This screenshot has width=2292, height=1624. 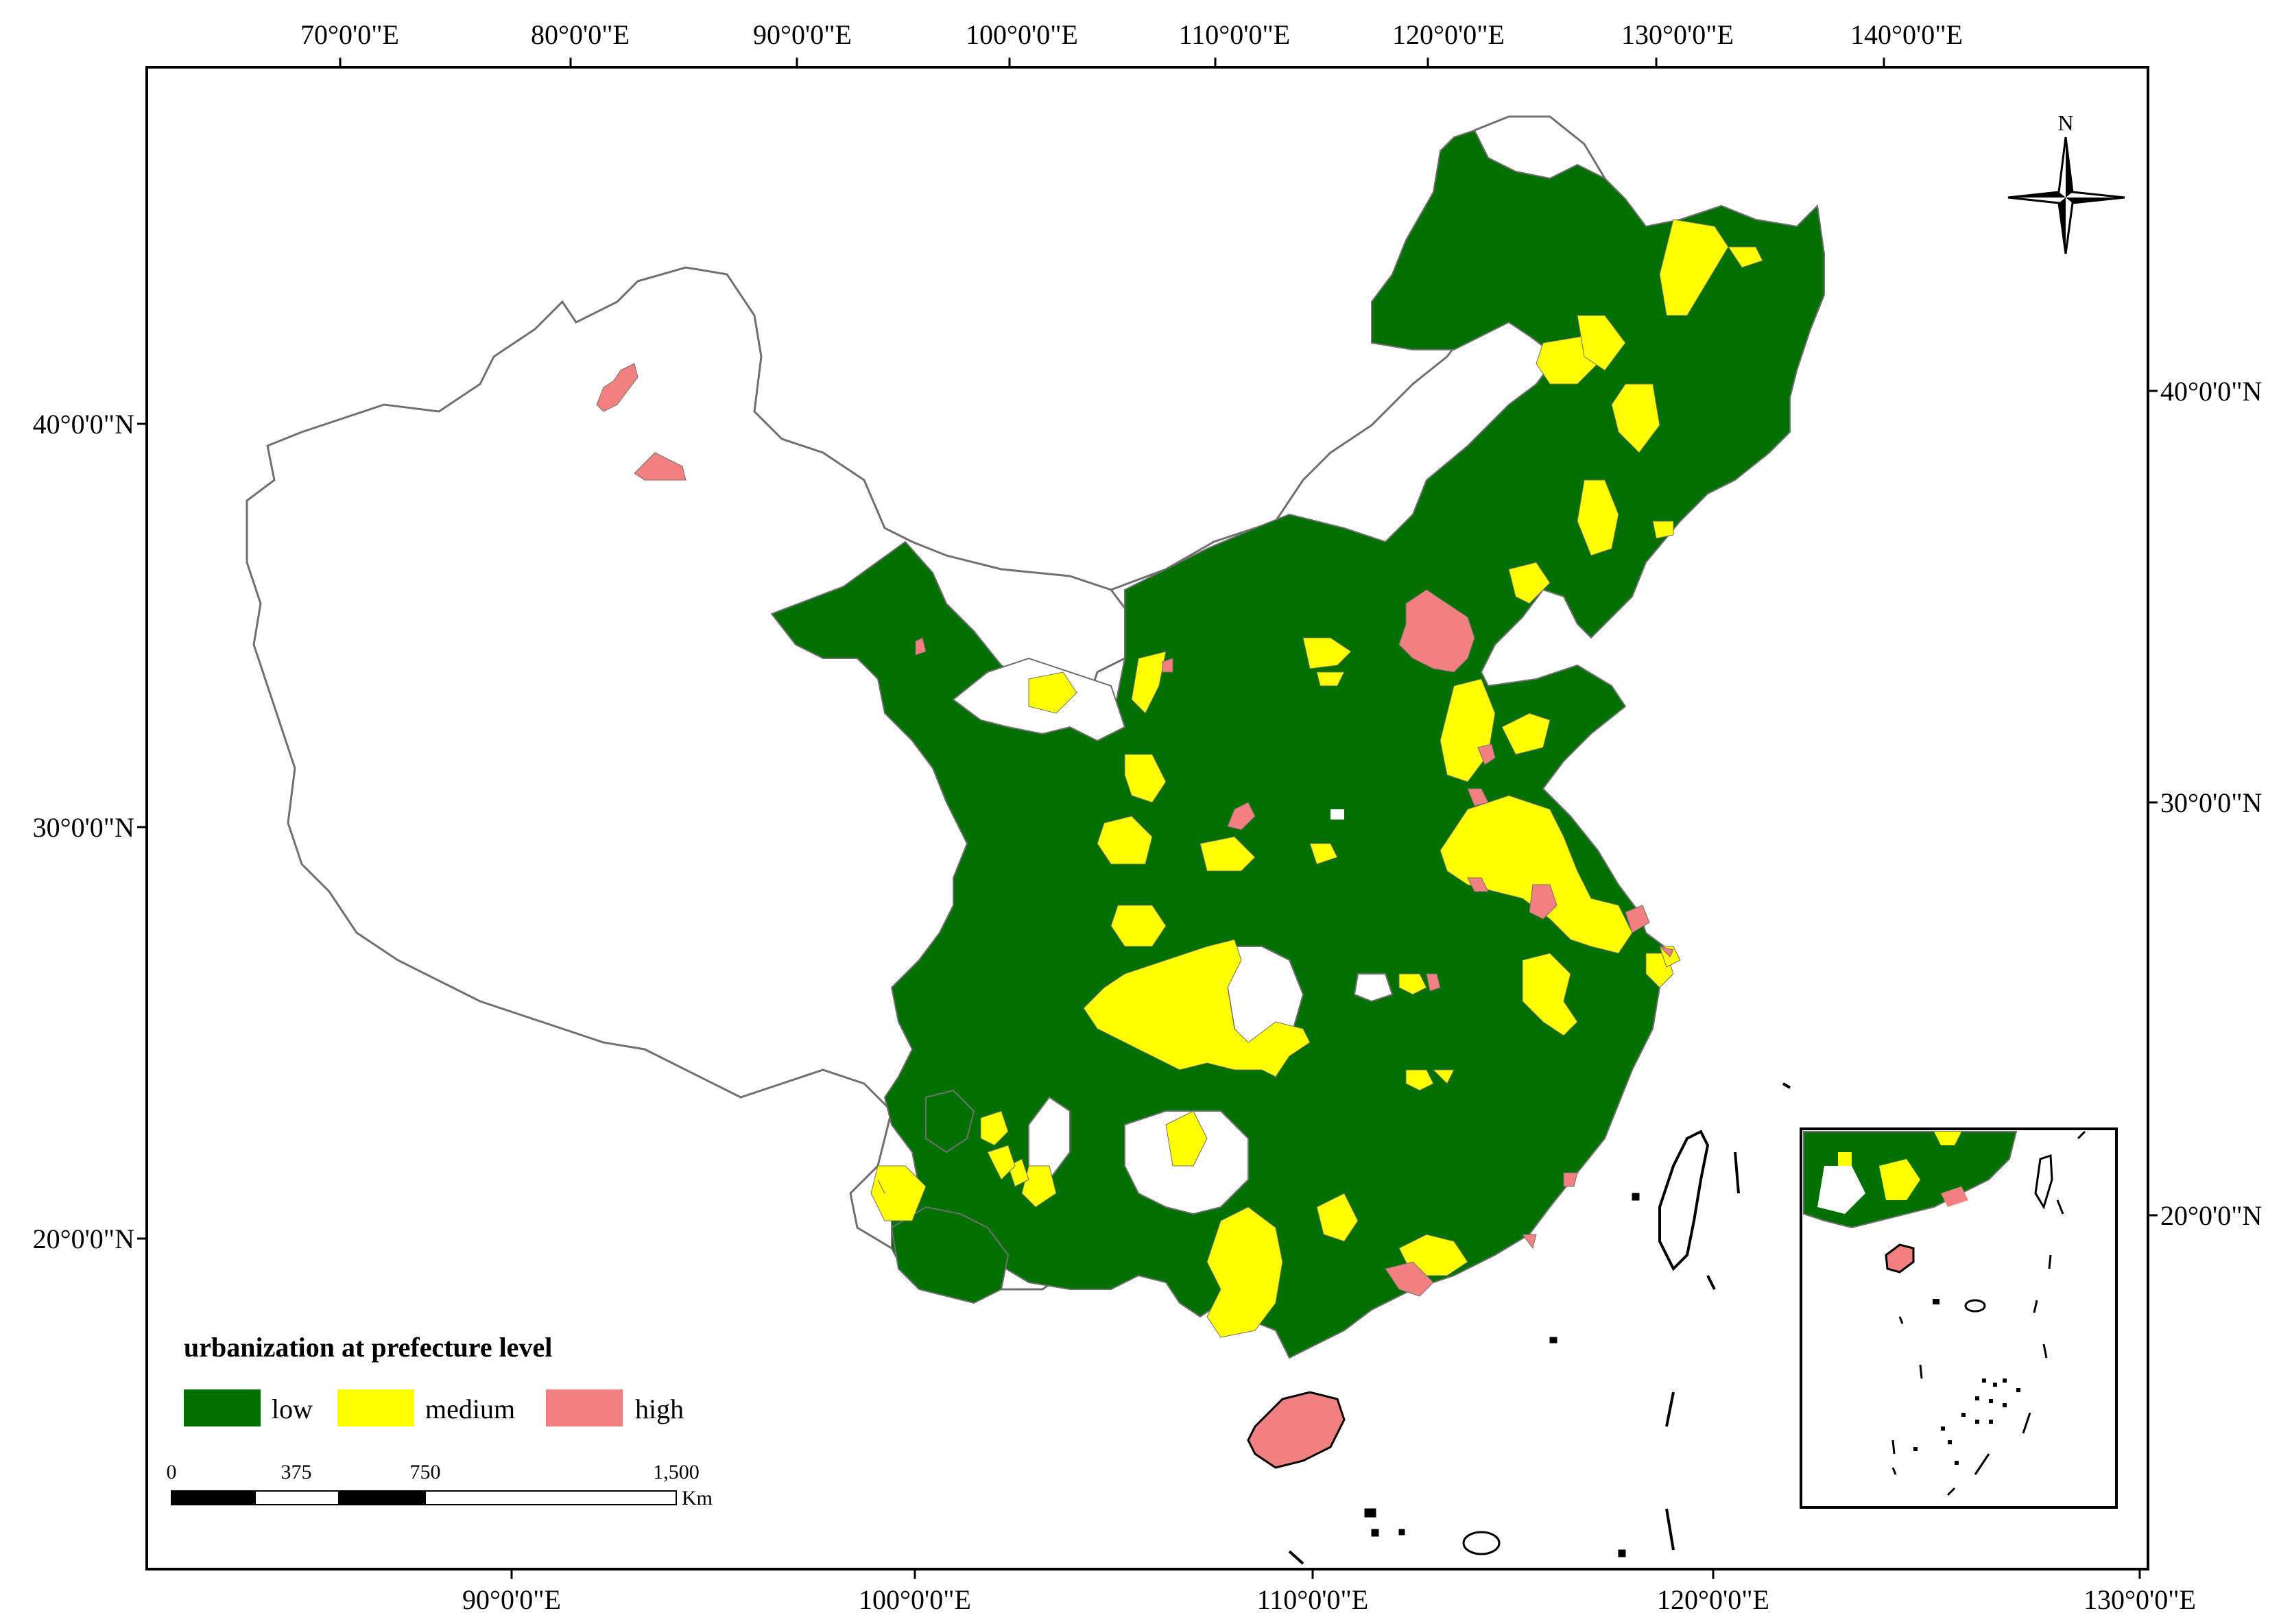 I want to click on top-tick-label: 120°0'0"E, so click(x=1448, y=34).